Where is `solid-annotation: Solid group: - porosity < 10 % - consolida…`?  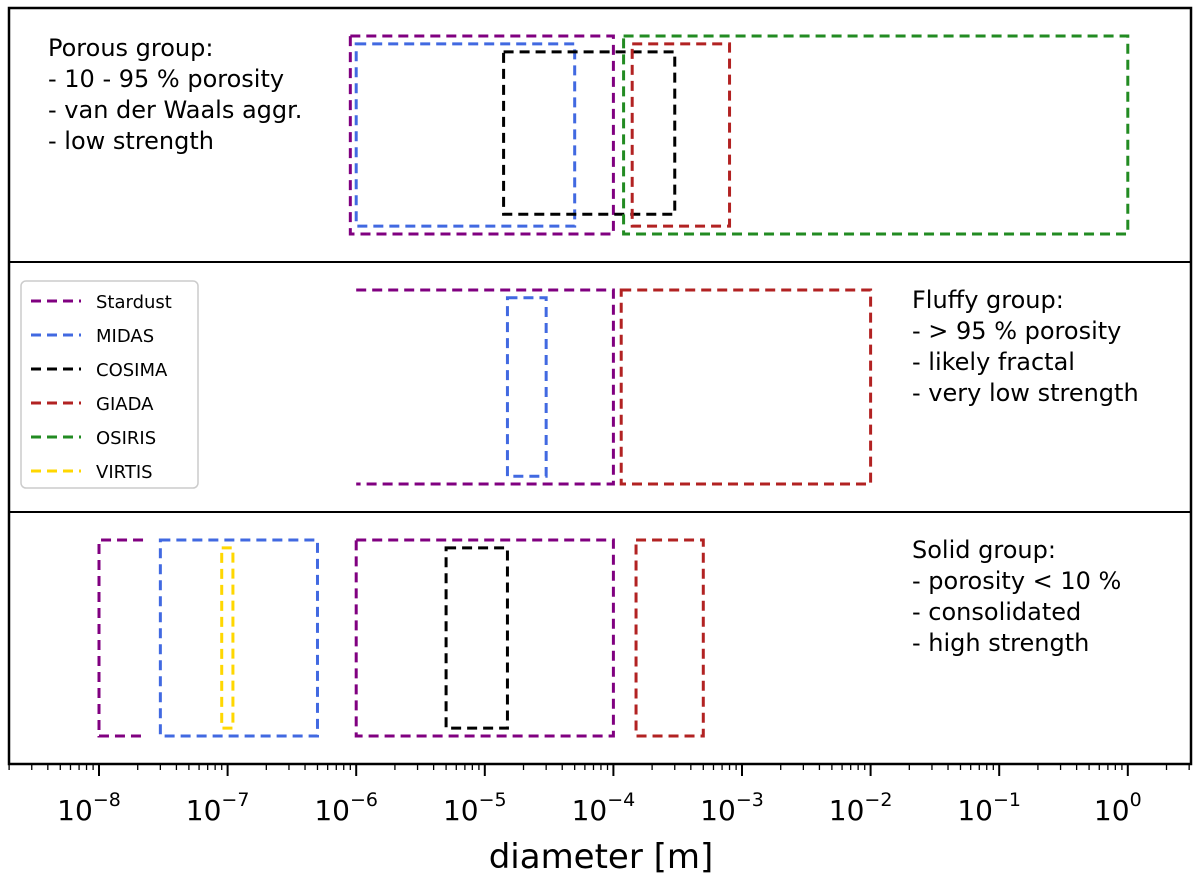
solid-annotation: Solid group: - porosity < 10 % - consolida… is located at coordinates (1016, 596).